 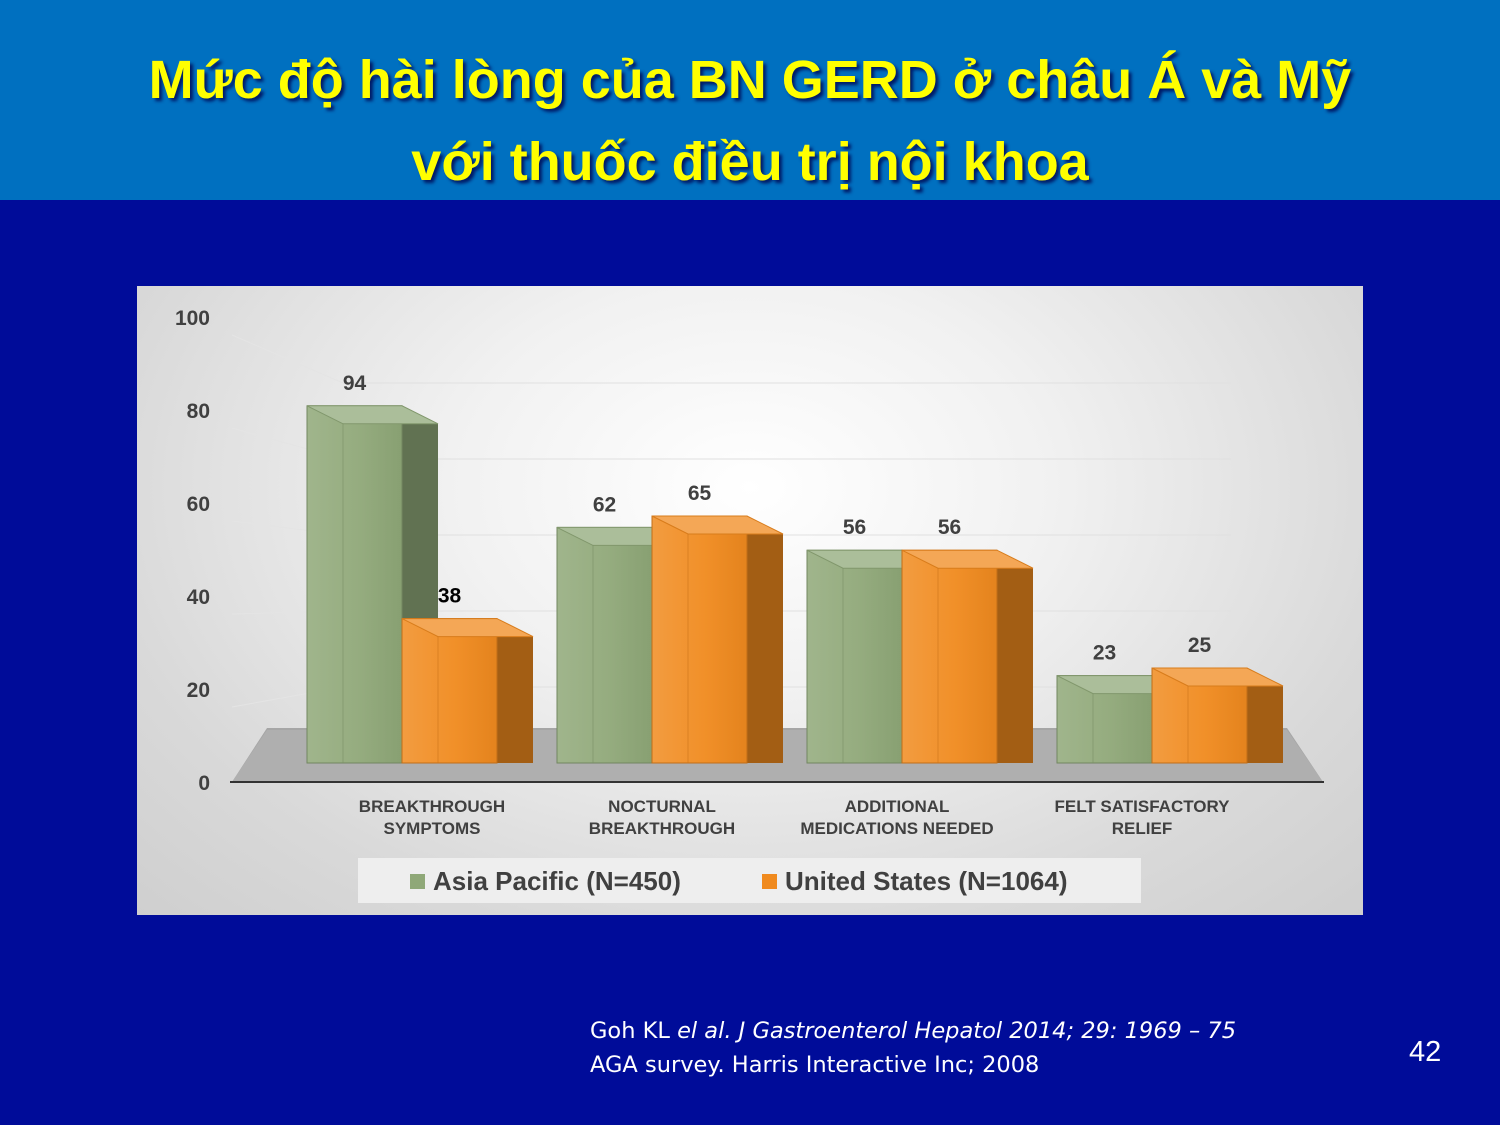 I want to click on page-number: 42, so click(x=1425, y=1052).